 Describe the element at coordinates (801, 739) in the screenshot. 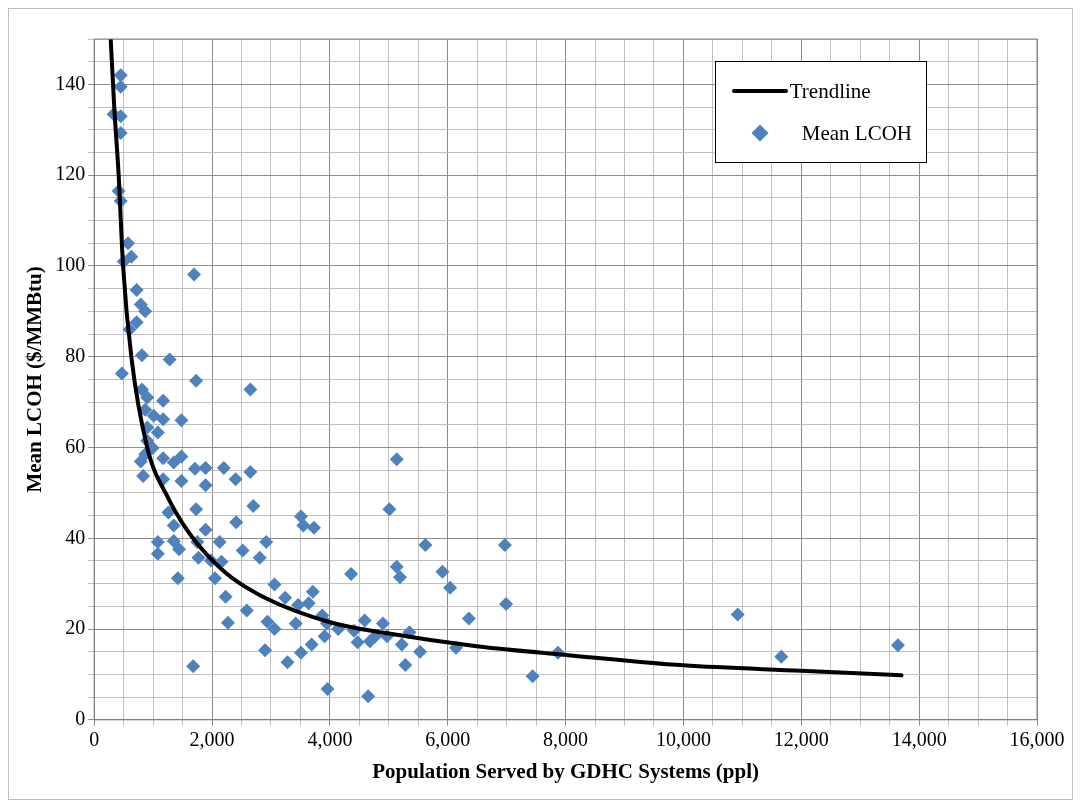

I see `x-tick-label: 12,000` at that location.